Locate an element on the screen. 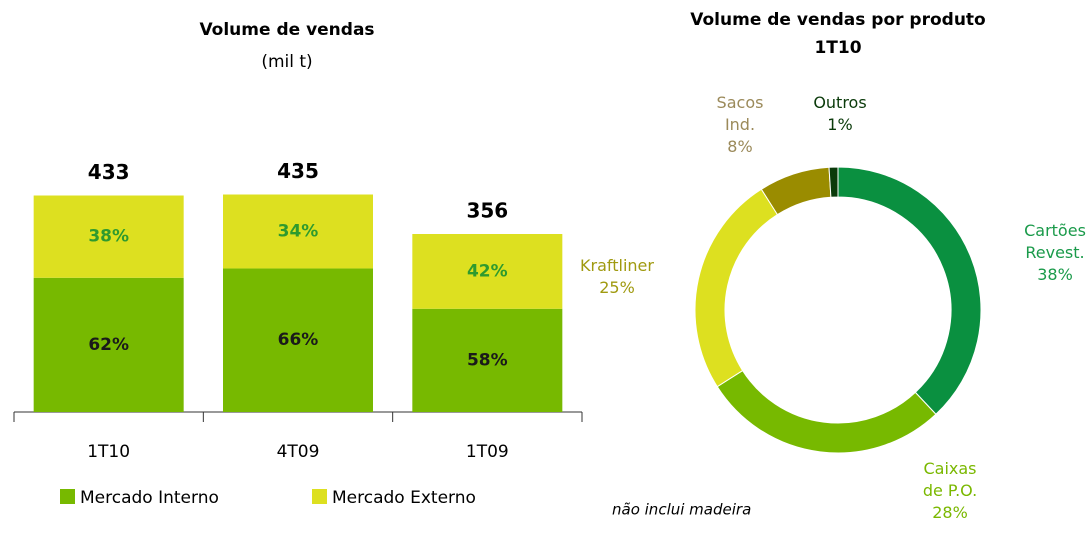 Image resolution: width=1088 pixels, height=533 pixels. data-label: 66% is located at coordinates (298, 340).